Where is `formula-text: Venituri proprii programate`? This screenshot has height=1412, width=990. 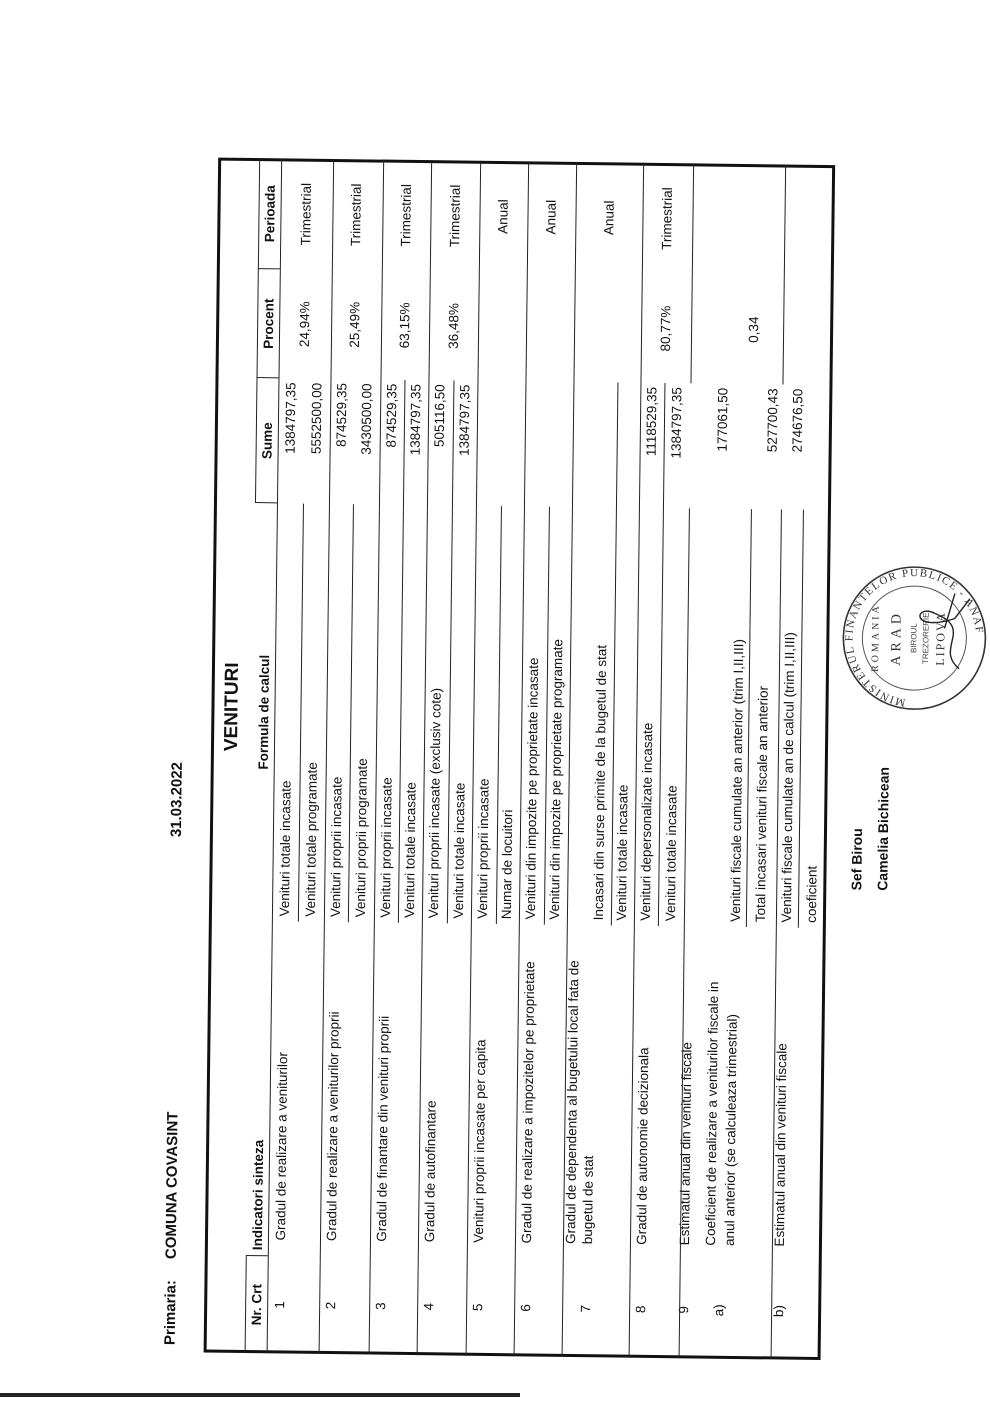
formula-text: Venituri proprii programate is located at coordinates (361, 838).